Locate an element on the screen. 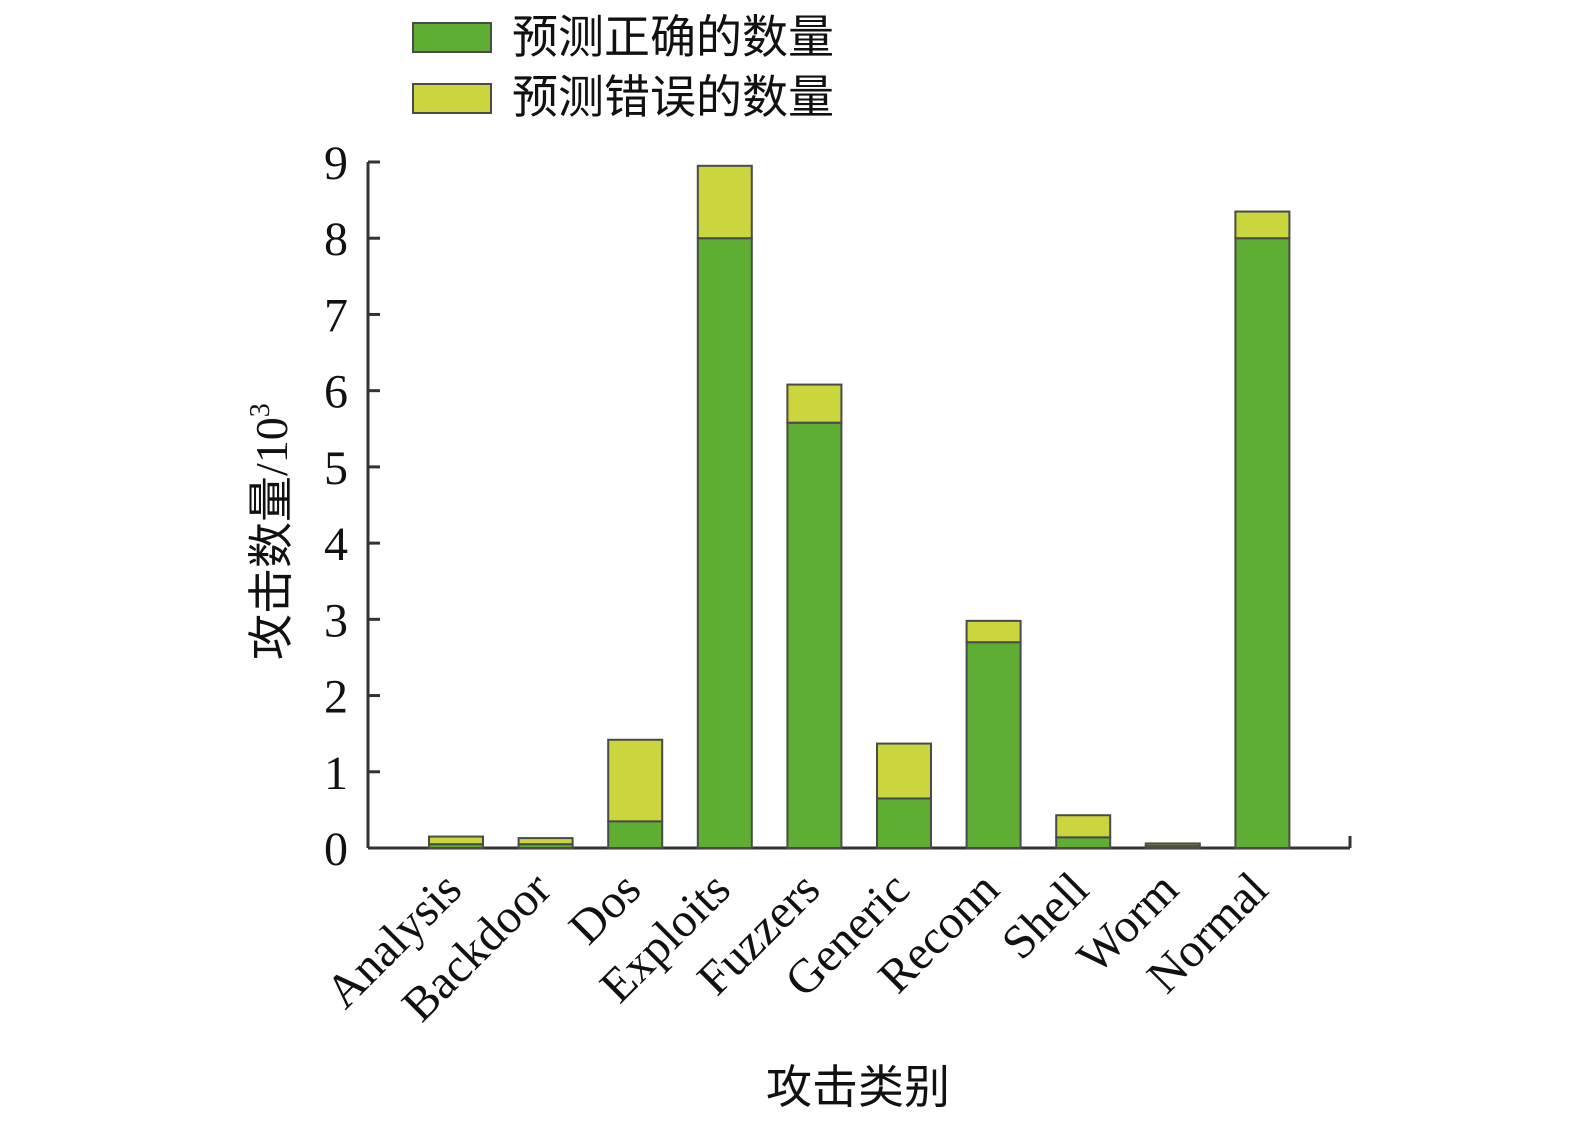 This screenshot has width=1575, height=1134. y-tick-label-6: 6 is located at coordinates (336, 392).